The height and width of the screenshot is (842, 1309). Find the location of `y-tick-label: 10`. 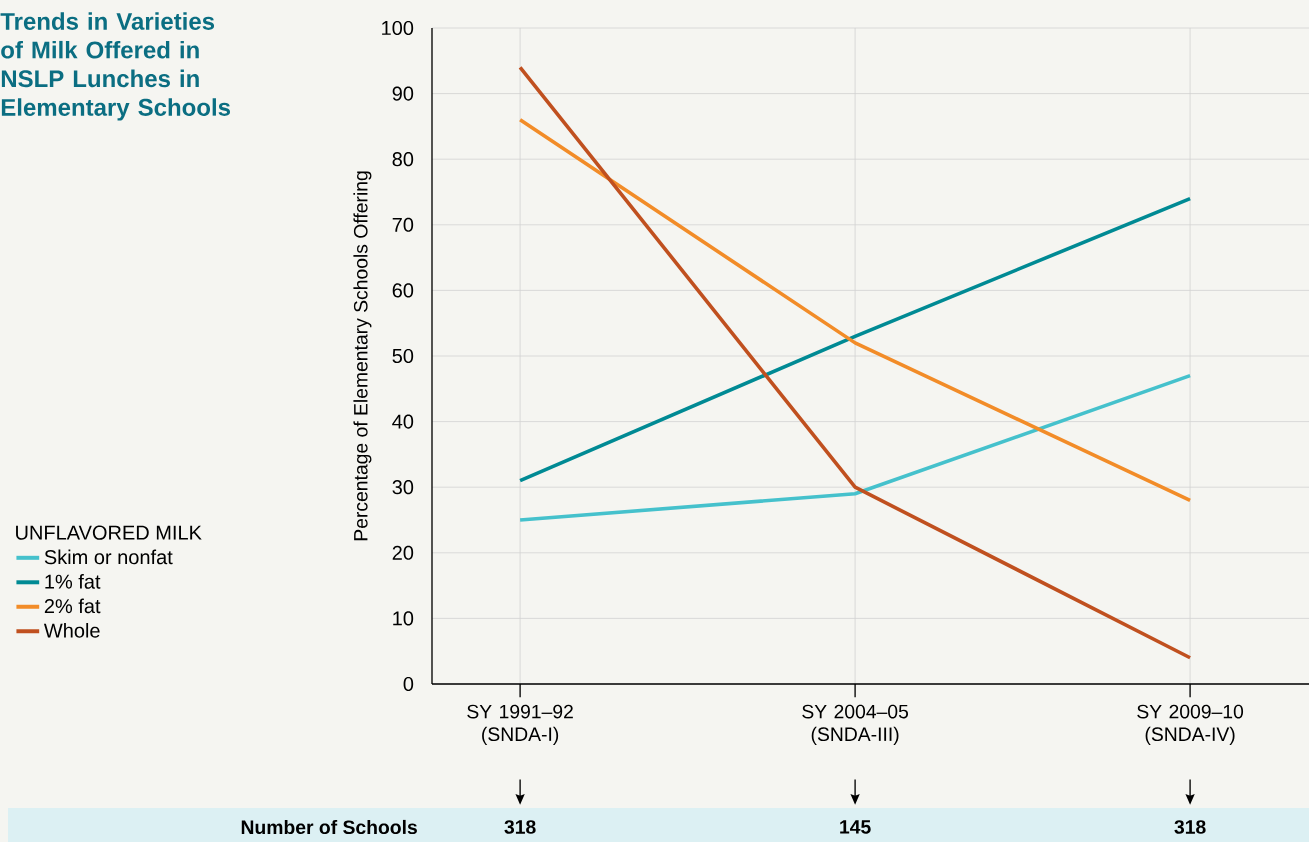

y-tick-label: 10 is located at coordinates (403, 618).